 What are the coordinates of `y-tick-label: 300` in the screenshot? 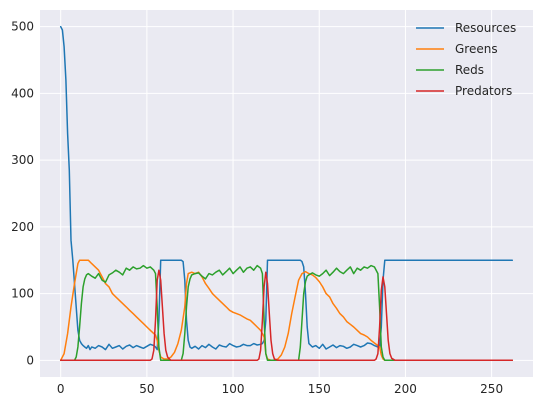 It's located at (22, 160).